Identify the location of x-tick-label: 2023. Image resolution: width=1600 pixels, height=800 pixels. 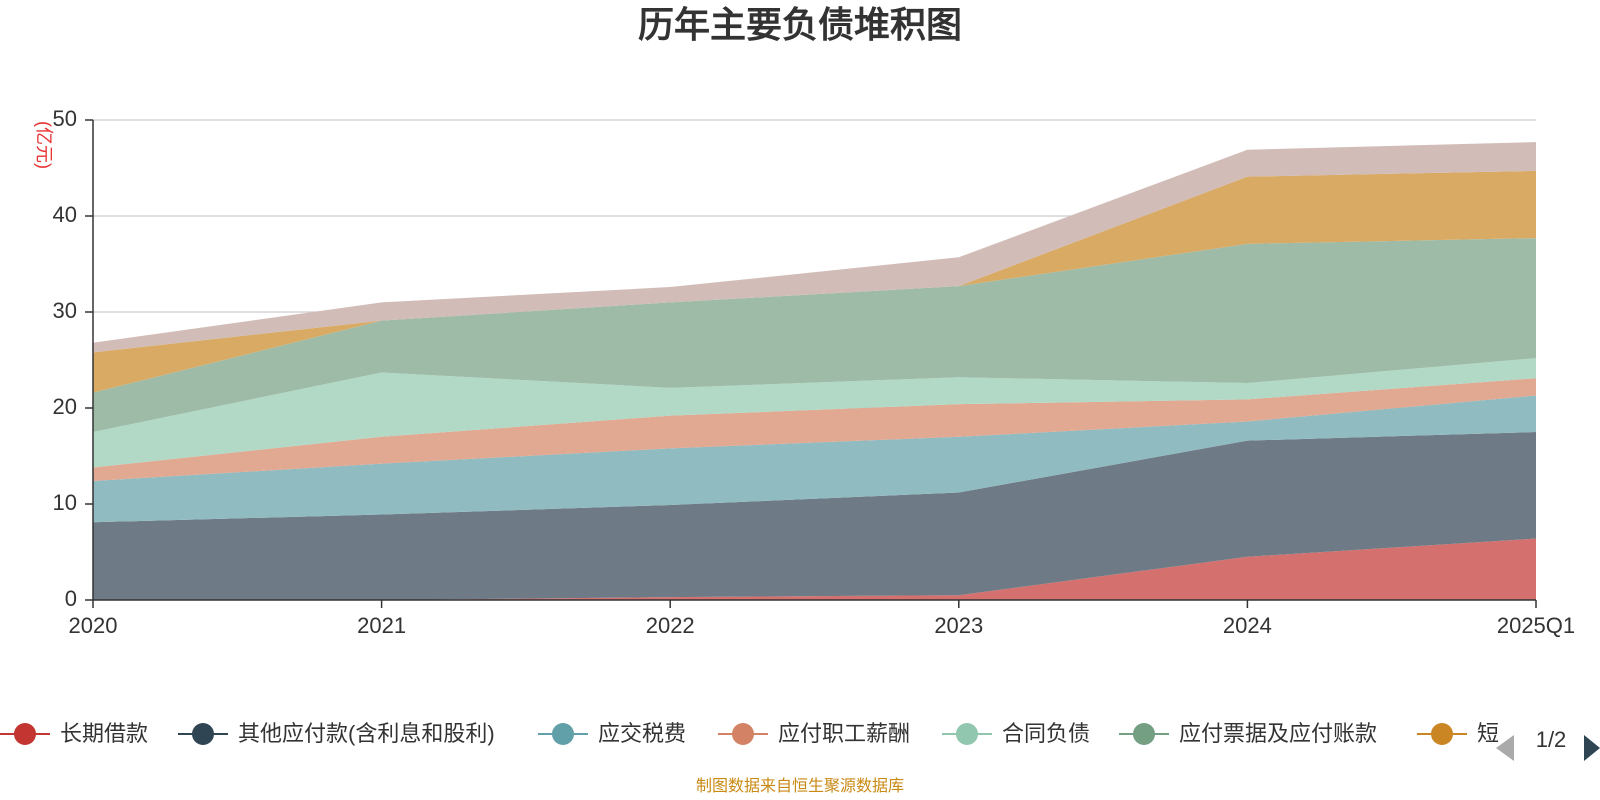
(958, 625).